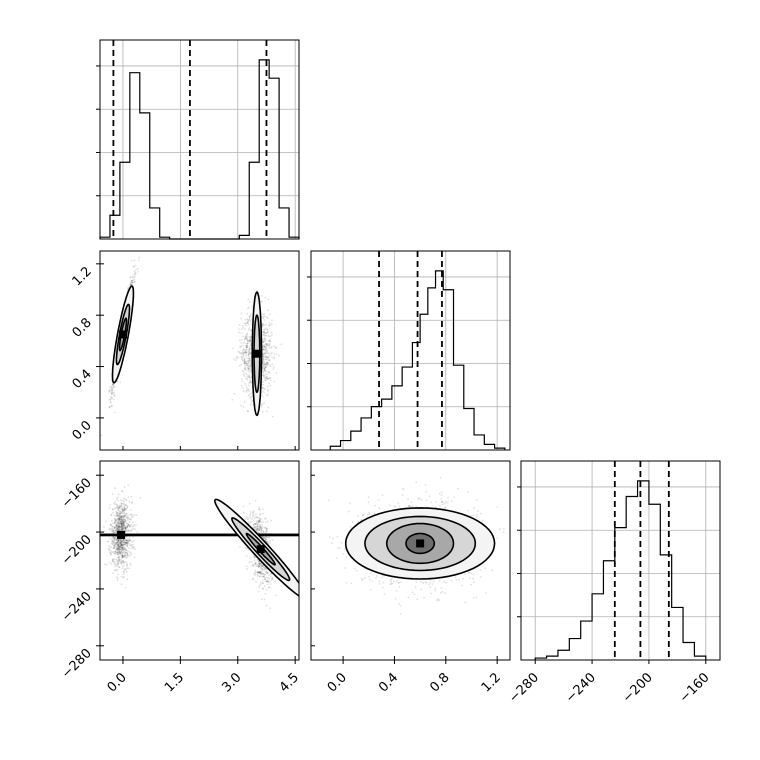 The width and height of the screenshot is (760, 760). Describe the element at coordinates (638, 688) in the screenshot. I see `x-tick-label-2-2: −200` at that location.